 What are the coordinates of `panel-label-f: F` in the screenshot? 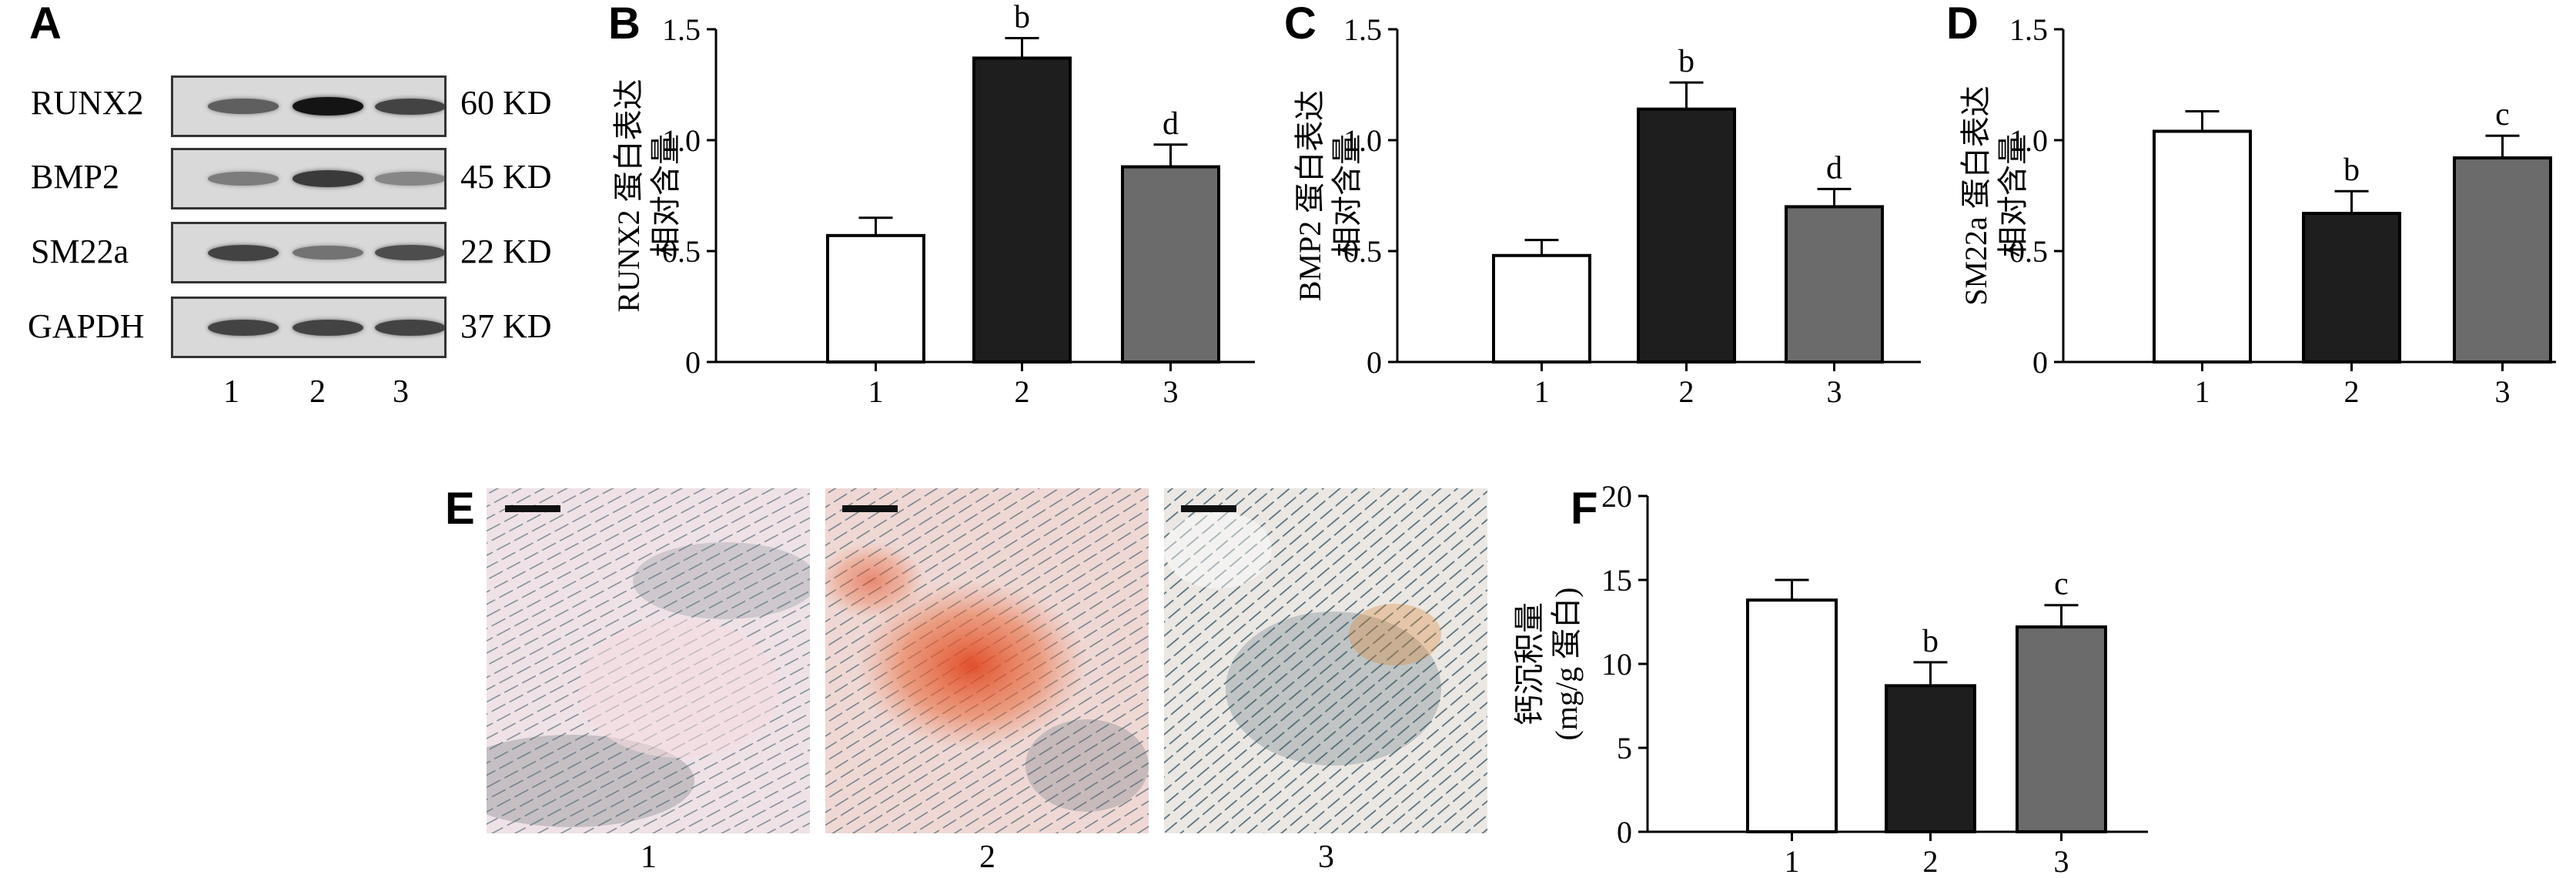 It's located at (1585, 509).